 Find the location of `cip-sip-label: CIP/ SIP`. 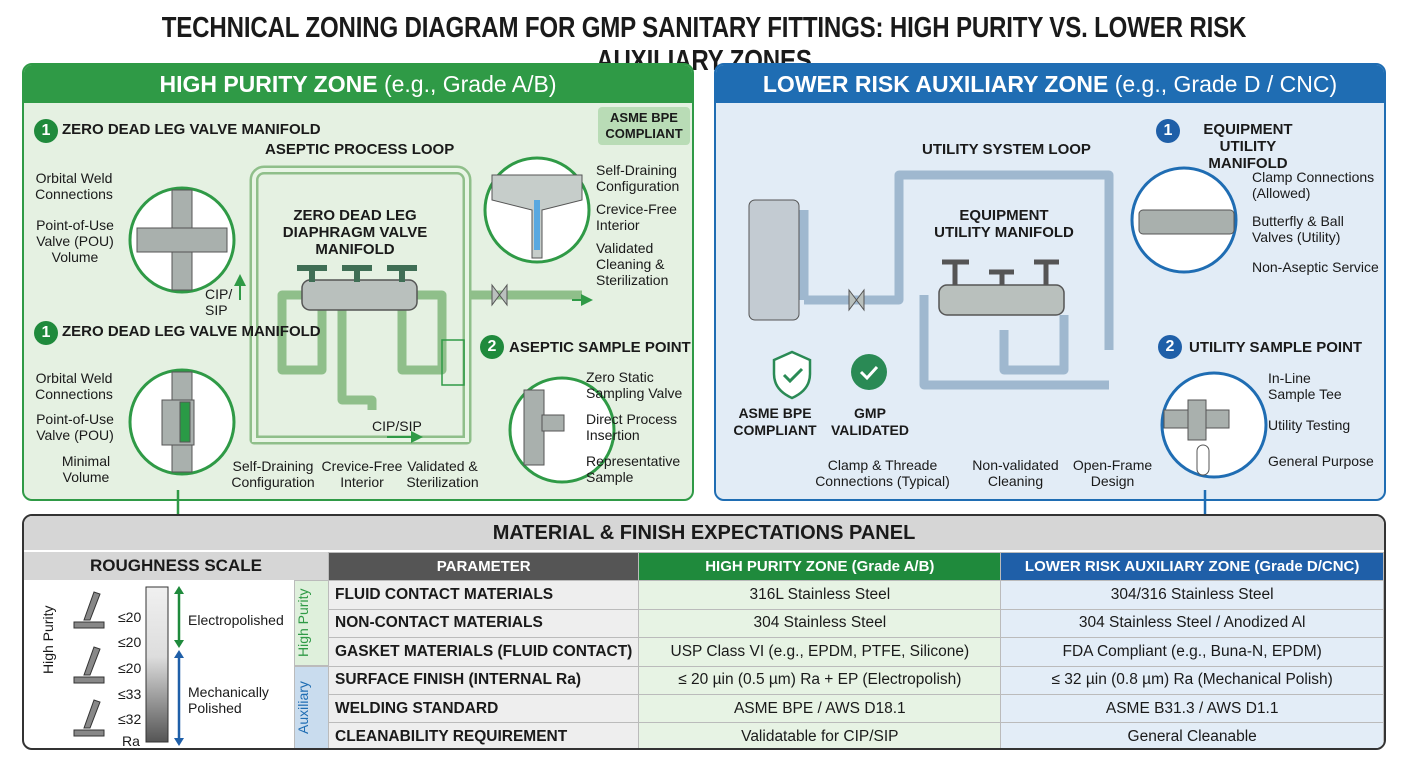

cip-sip-label: CIP/ SIP is located at coordinates (219, 302).